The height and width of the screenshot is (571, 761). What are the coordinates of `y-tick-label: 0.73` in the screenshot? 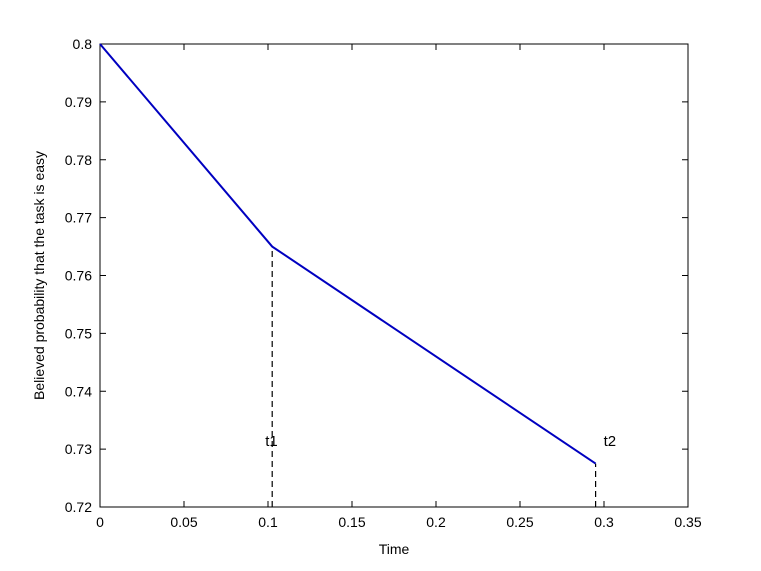 It's located at (78, 449).